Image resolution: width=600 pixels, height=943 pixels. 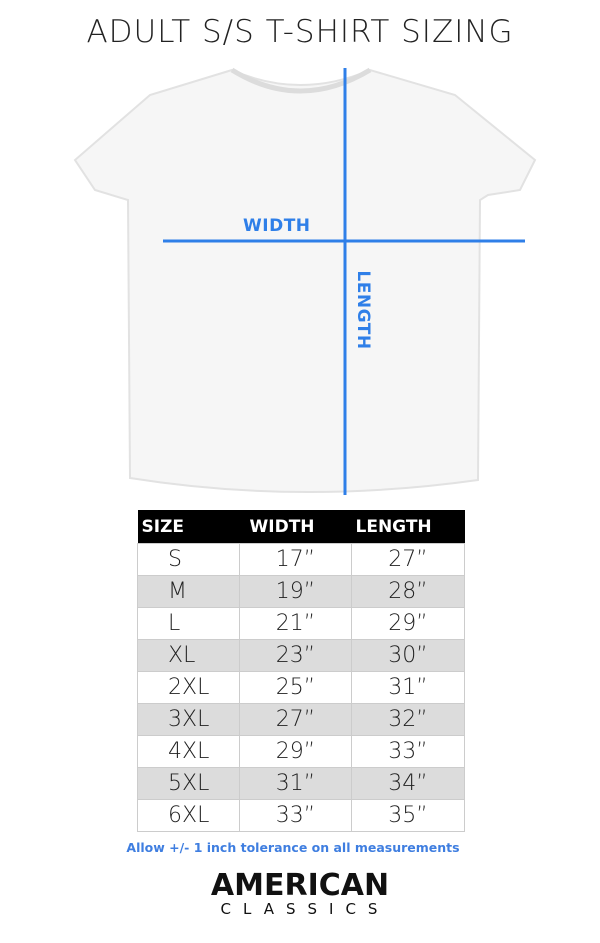 I want to click on cell-length: 32”, so click(x=408, y=719).